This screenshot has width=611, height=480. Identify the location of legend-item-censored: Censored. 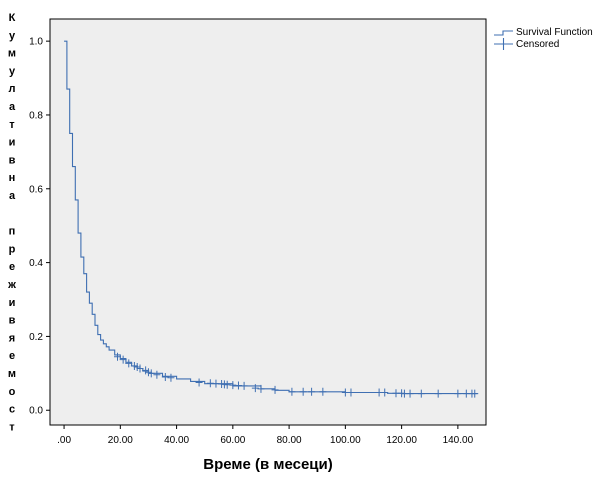
(526, 44).